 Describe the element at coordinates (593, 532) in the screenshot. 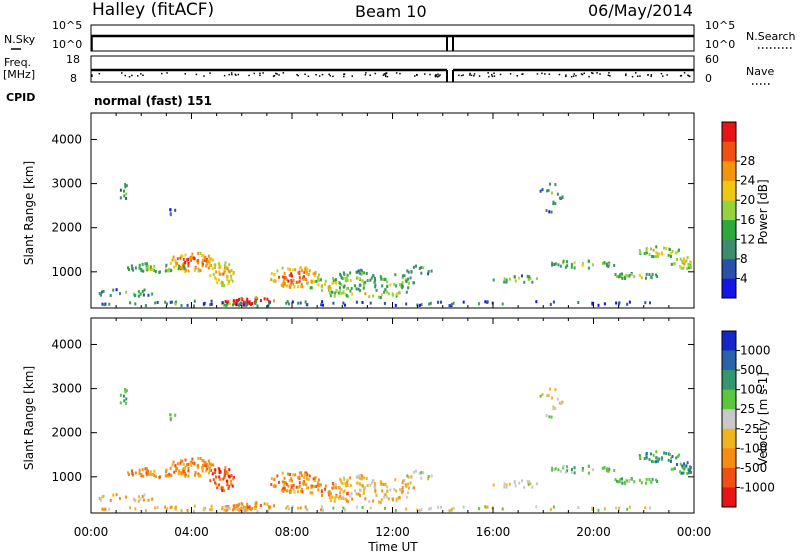

I see `x-tick-label: 20:00` at that location.